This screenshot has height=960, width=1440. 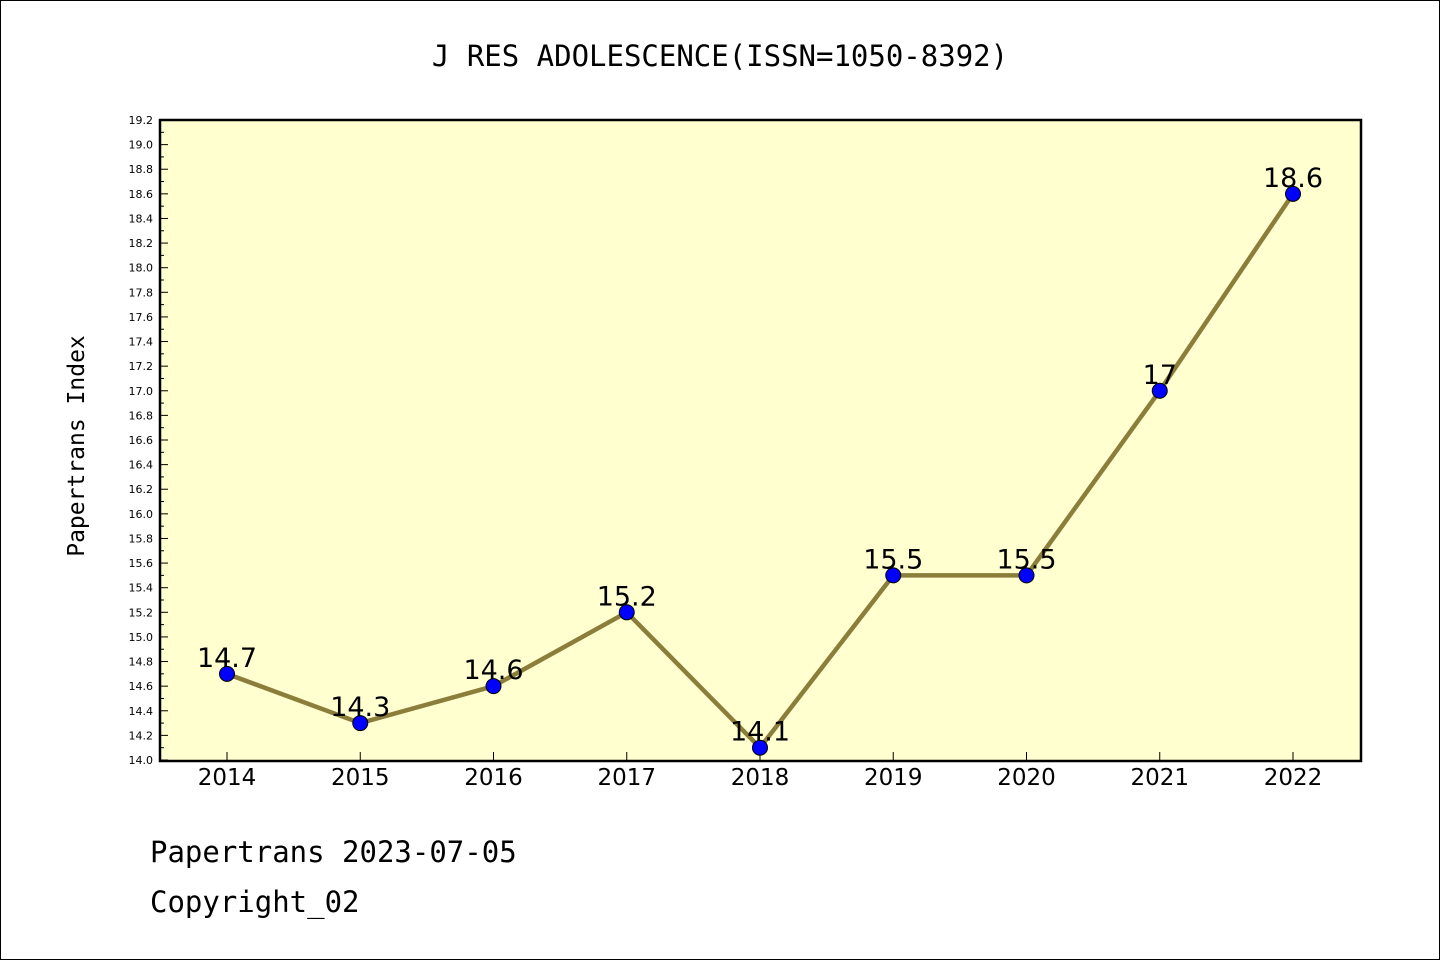 I want to click on data-label: 15.2, so click(x=627, y=596).